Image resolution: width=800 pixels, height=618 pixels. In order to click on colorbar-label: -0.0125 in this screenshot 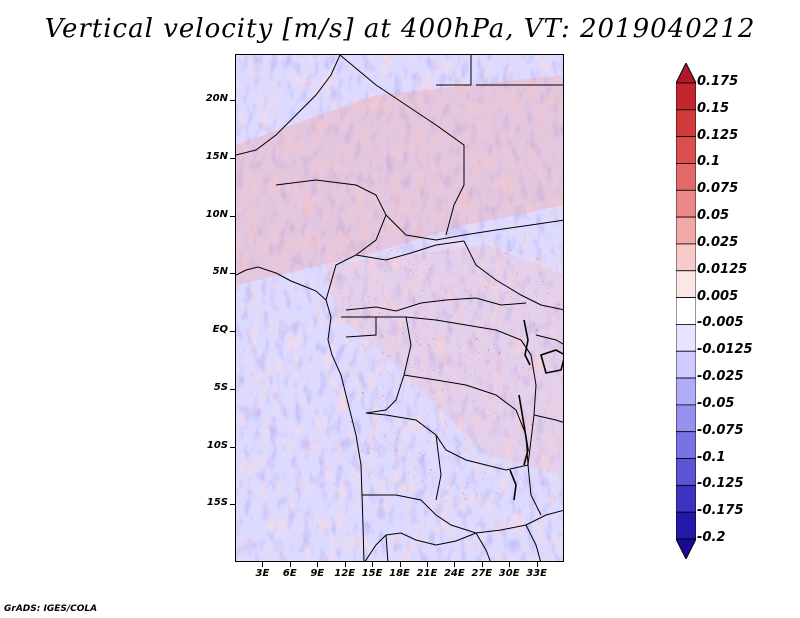, I will do `click(725, 350)`.